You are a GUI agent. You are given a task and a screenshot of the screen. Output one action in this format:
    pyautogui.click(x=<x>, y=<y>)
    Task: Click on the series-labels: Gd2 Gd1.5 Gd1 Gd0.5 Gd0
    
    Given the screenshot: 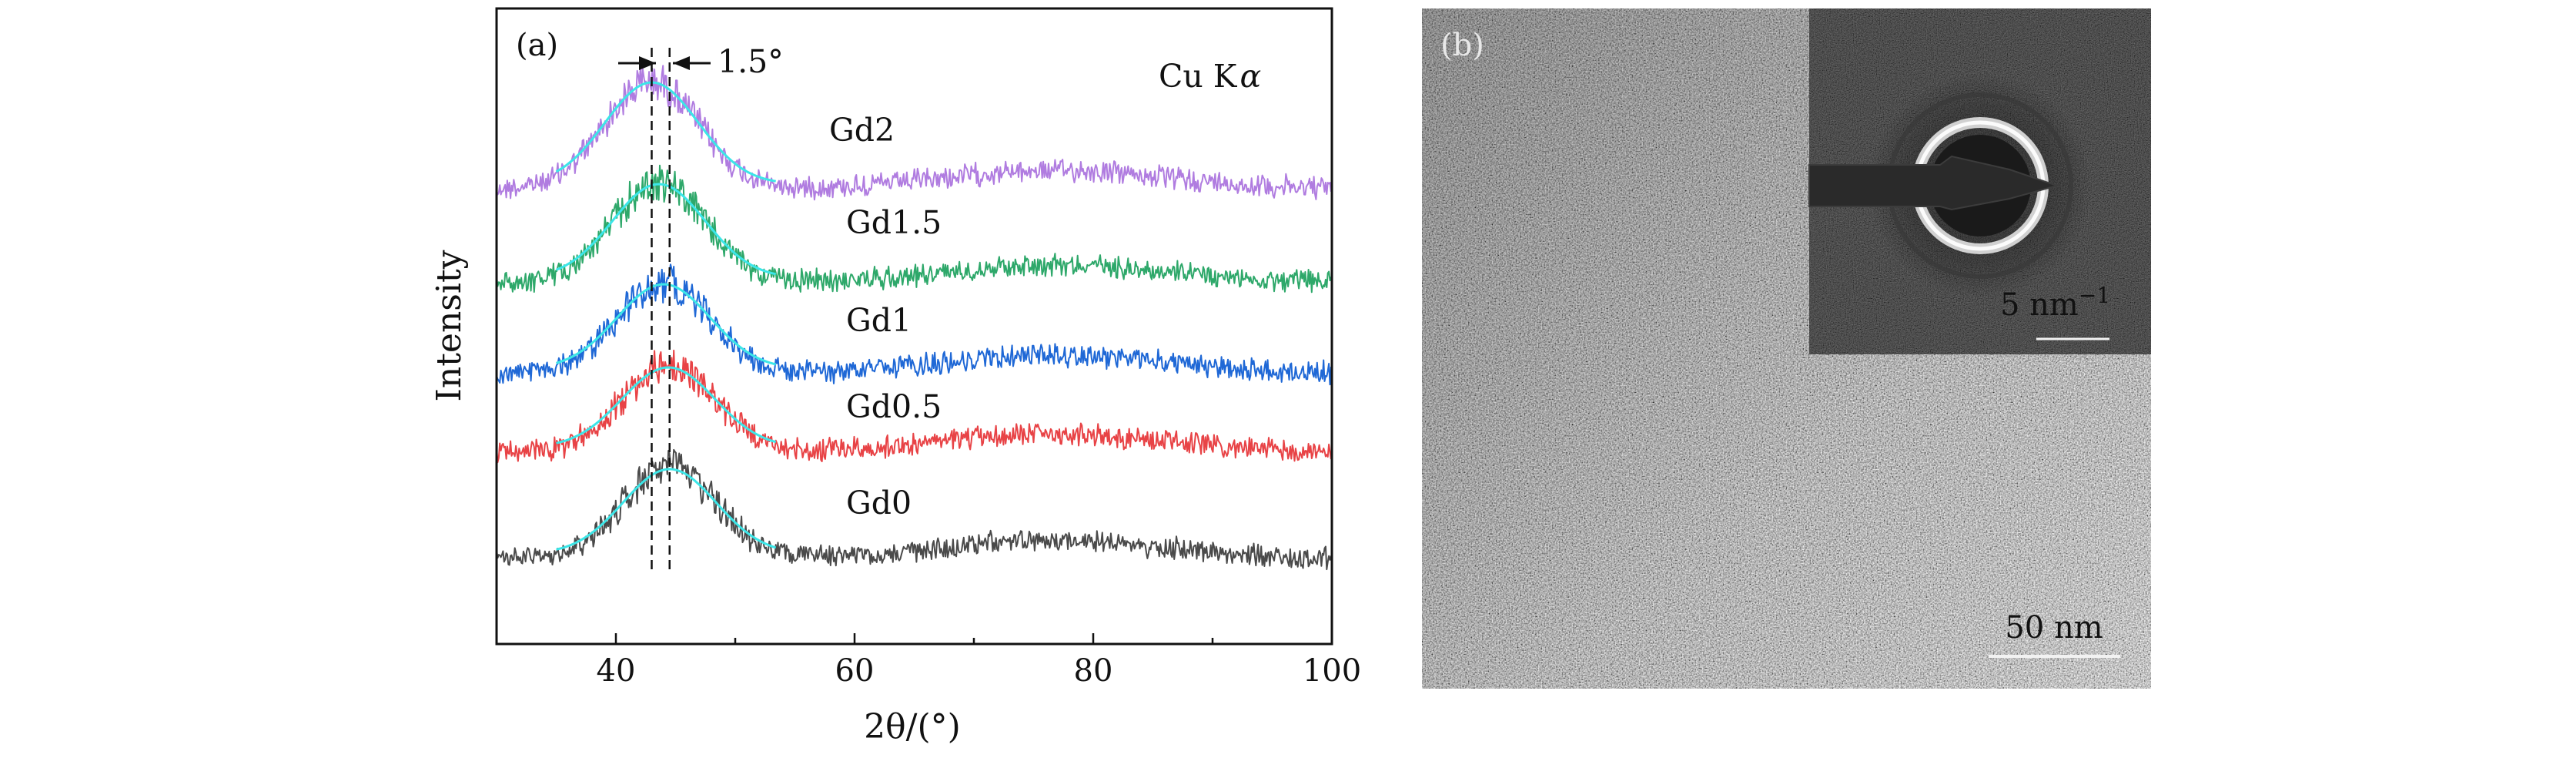 What is the action you would take?
    pyautogui.click(x=885, y=317)
    